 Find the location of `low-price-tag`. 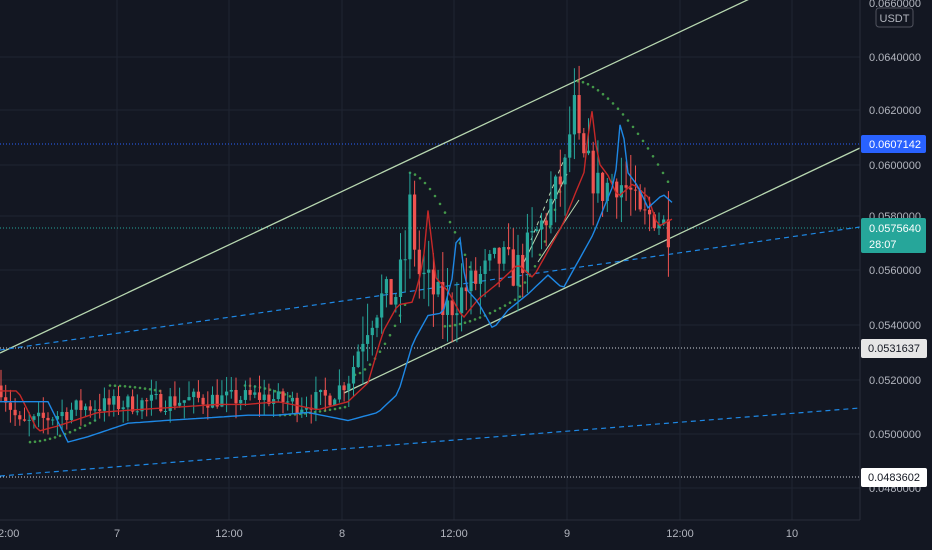

low-price-tag is located at coordinates (894, 477).